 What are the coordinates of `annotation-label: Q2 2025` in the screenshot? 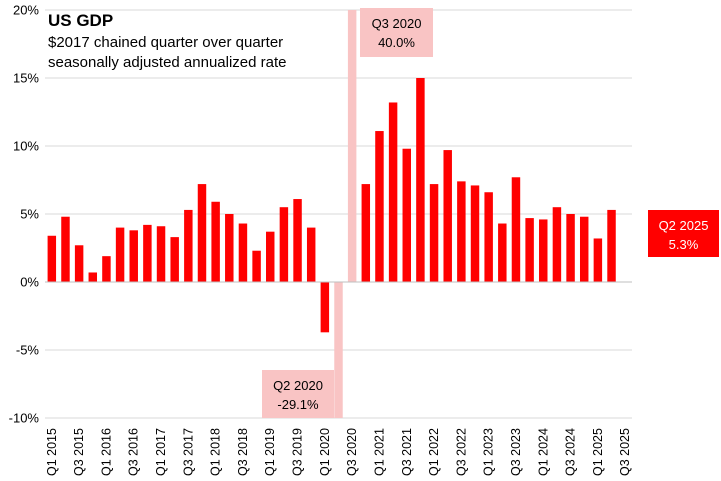 It's located at (684, 225).